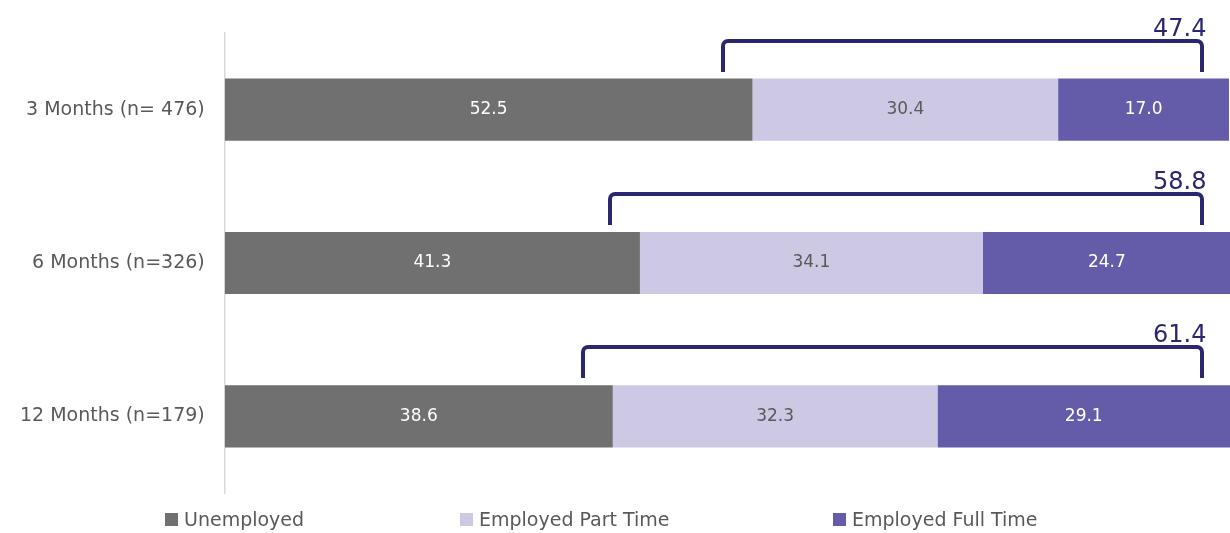 The width and height of the screenshot is (1230, 533). What do you see at coordinates (1180, 180) in the screenshot?
I see `annotation: 58.8` at bounding box center [1180, 180].